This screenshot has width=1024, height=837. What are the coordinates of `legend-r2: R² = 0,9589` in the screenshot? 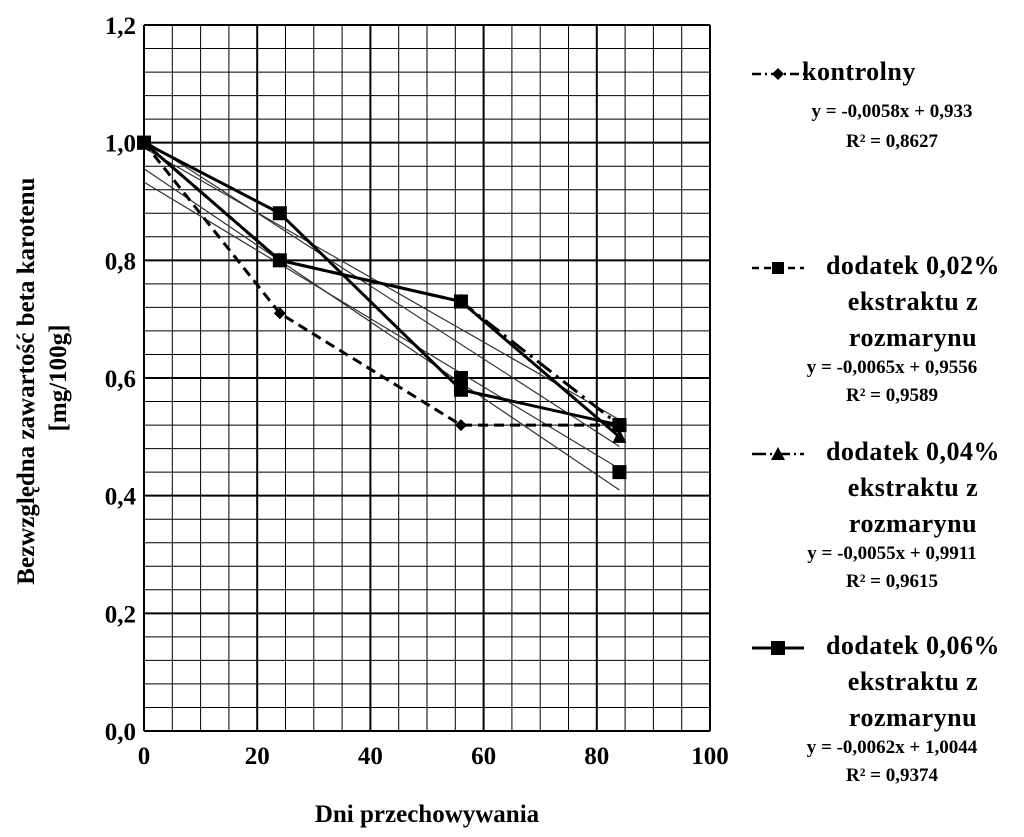 It's located at (892, 395).